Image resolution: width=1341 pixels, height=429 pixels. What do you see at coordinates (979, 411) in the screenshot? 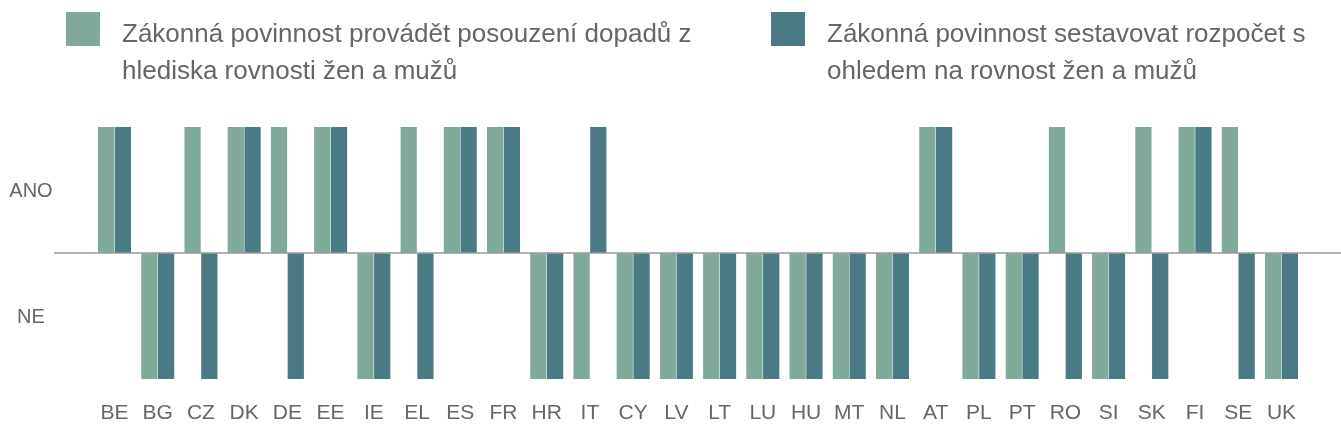
I see `x-tick-label: PL` at bounding box center [979, 411].